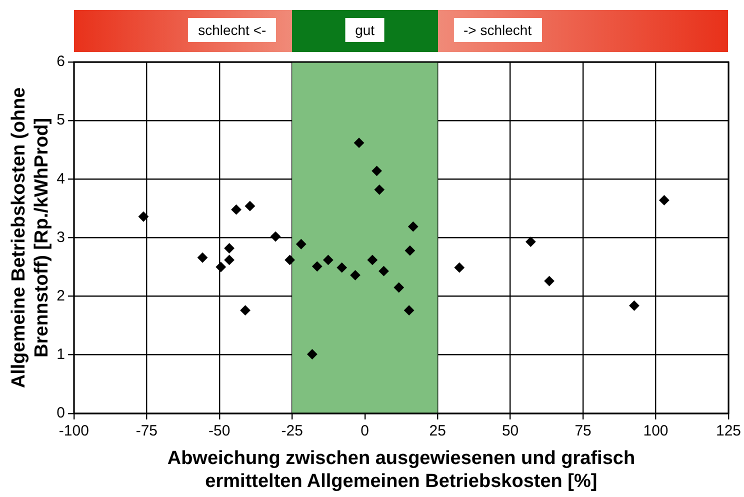 Image resolution: width=744 pixels, height=497 pixels. I want to click on header-strip: schlecht <- gut -> schlecht, so click(401, 31).